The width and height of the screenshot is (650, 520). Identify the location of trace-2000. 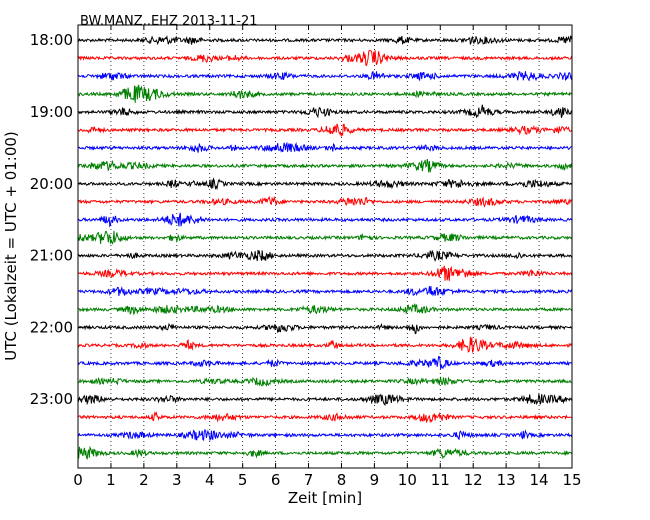
(325, 184).